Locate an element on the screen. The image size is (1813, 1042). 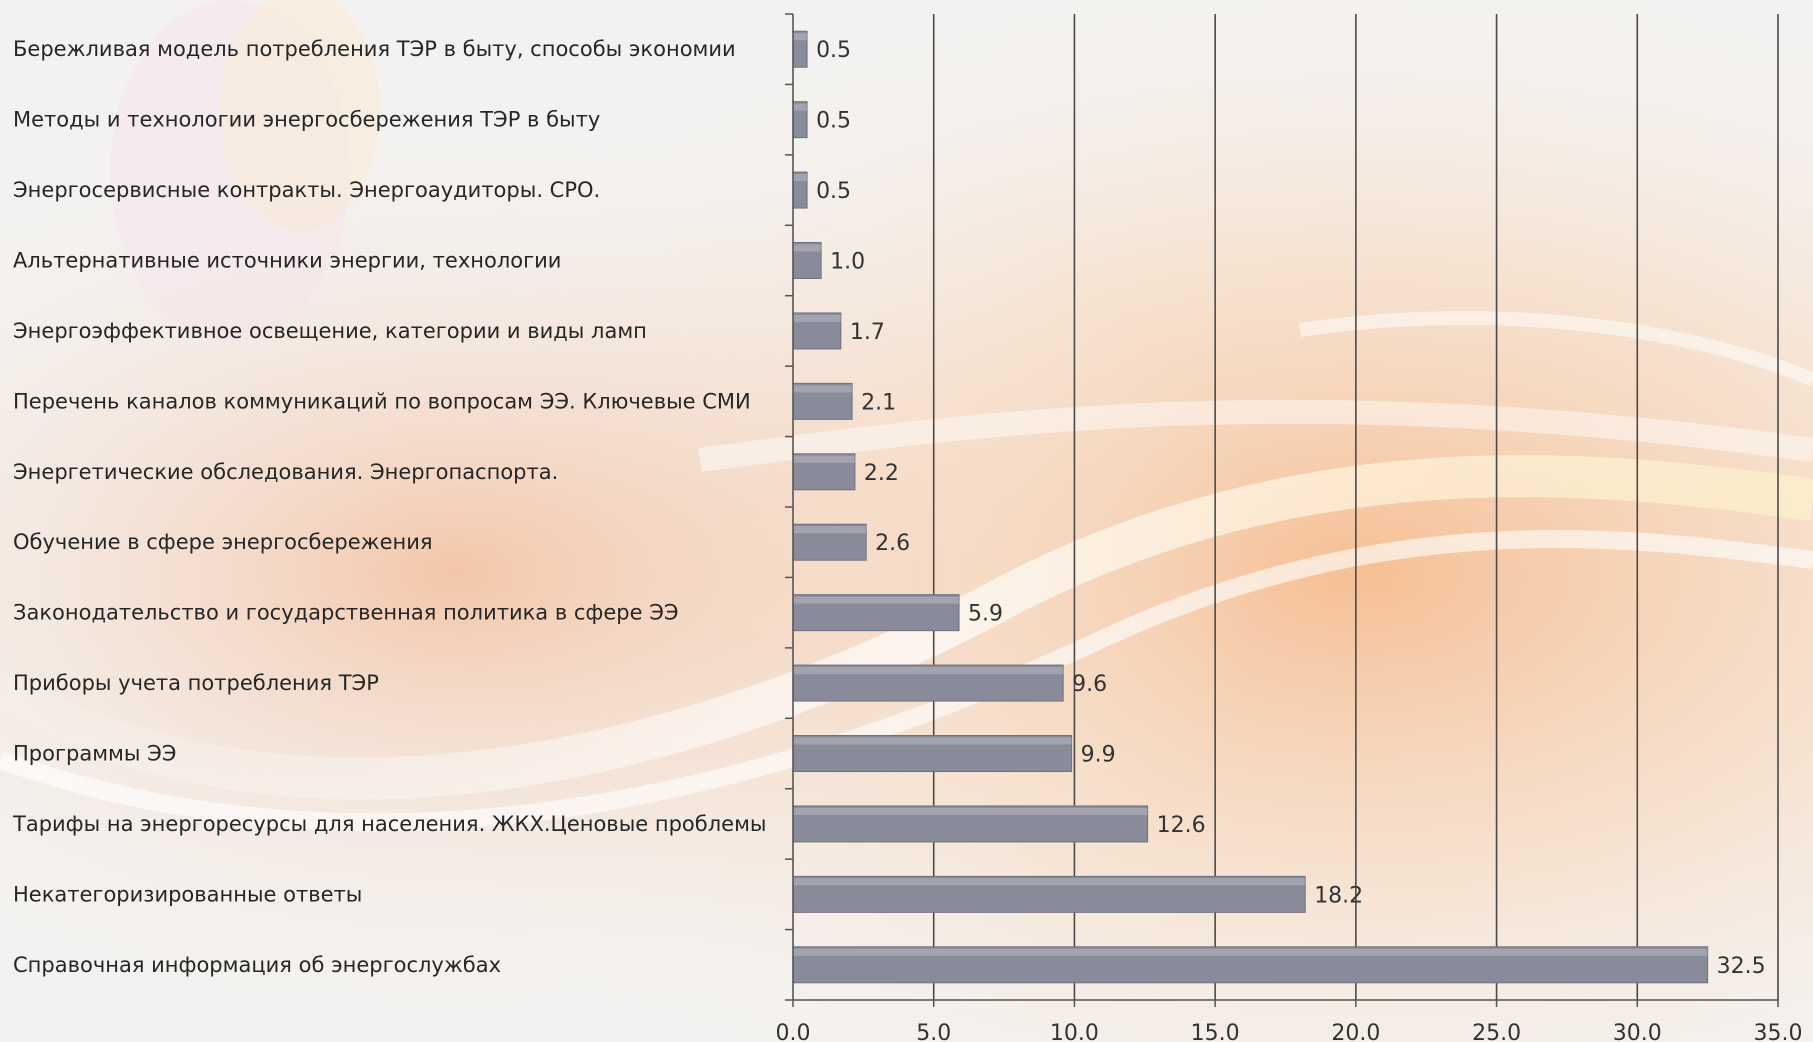
x-tick-label-4: 20.0 is located at coordinates (1355, 1031).